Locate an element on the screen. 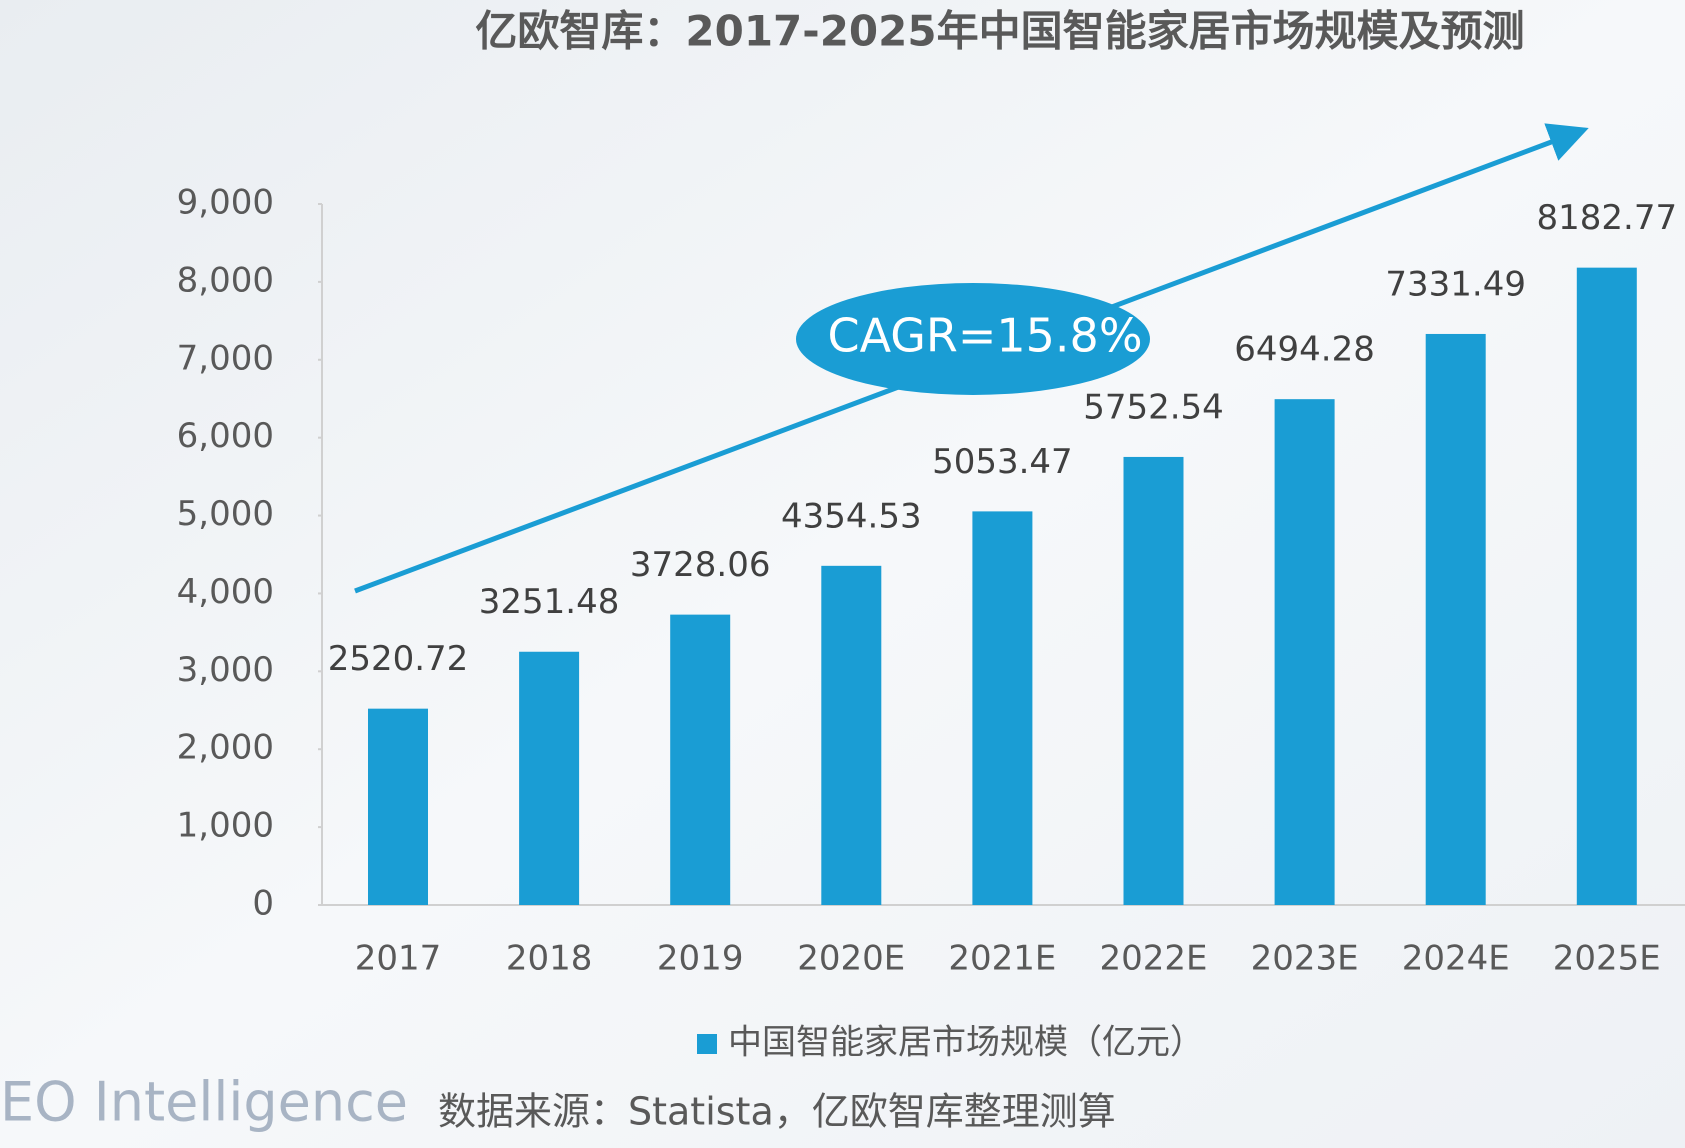 This screenshot has width=1685, height=1148. x-tick-label: 2023E is located at coordinates (1305, 959).